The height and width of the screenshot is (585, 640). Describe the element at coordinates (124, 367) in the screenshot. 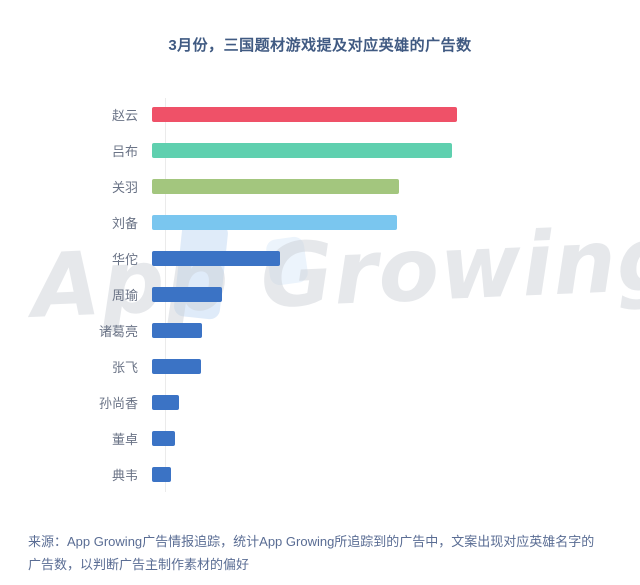

I see `bar-label: 张飞` at that location.